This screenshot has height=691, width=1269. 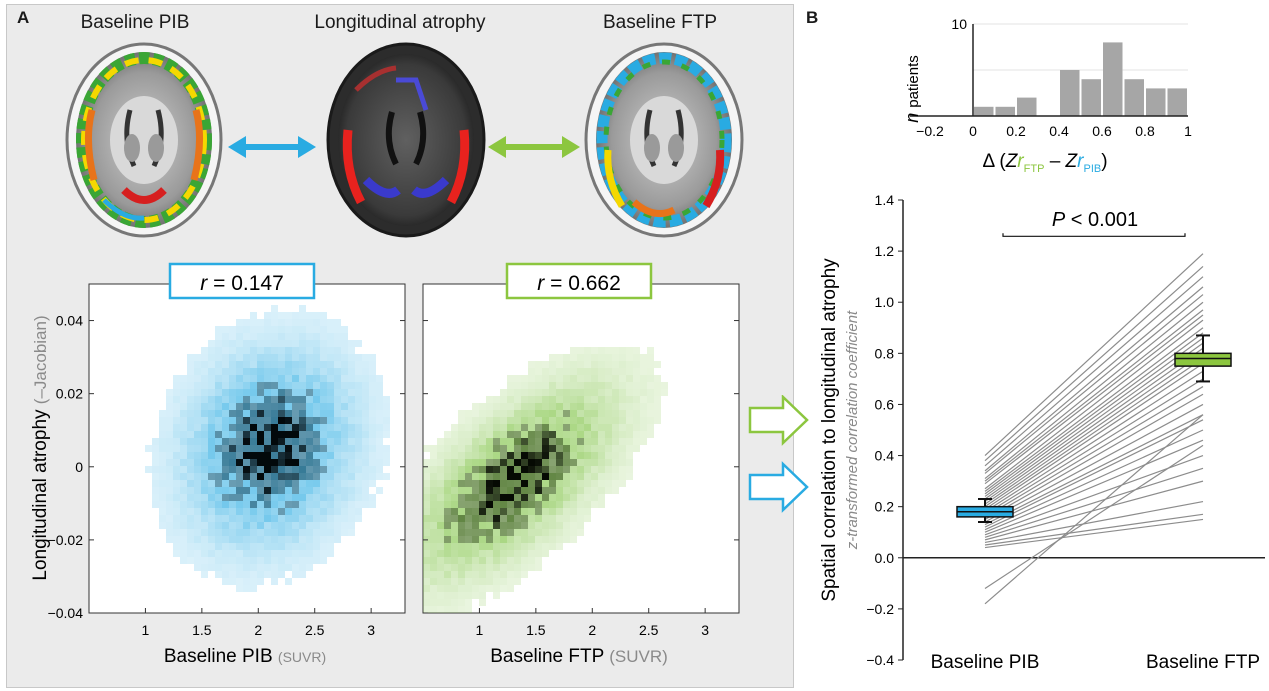 I want to click on brain-atrophy-image, so click(x=406, y=140).